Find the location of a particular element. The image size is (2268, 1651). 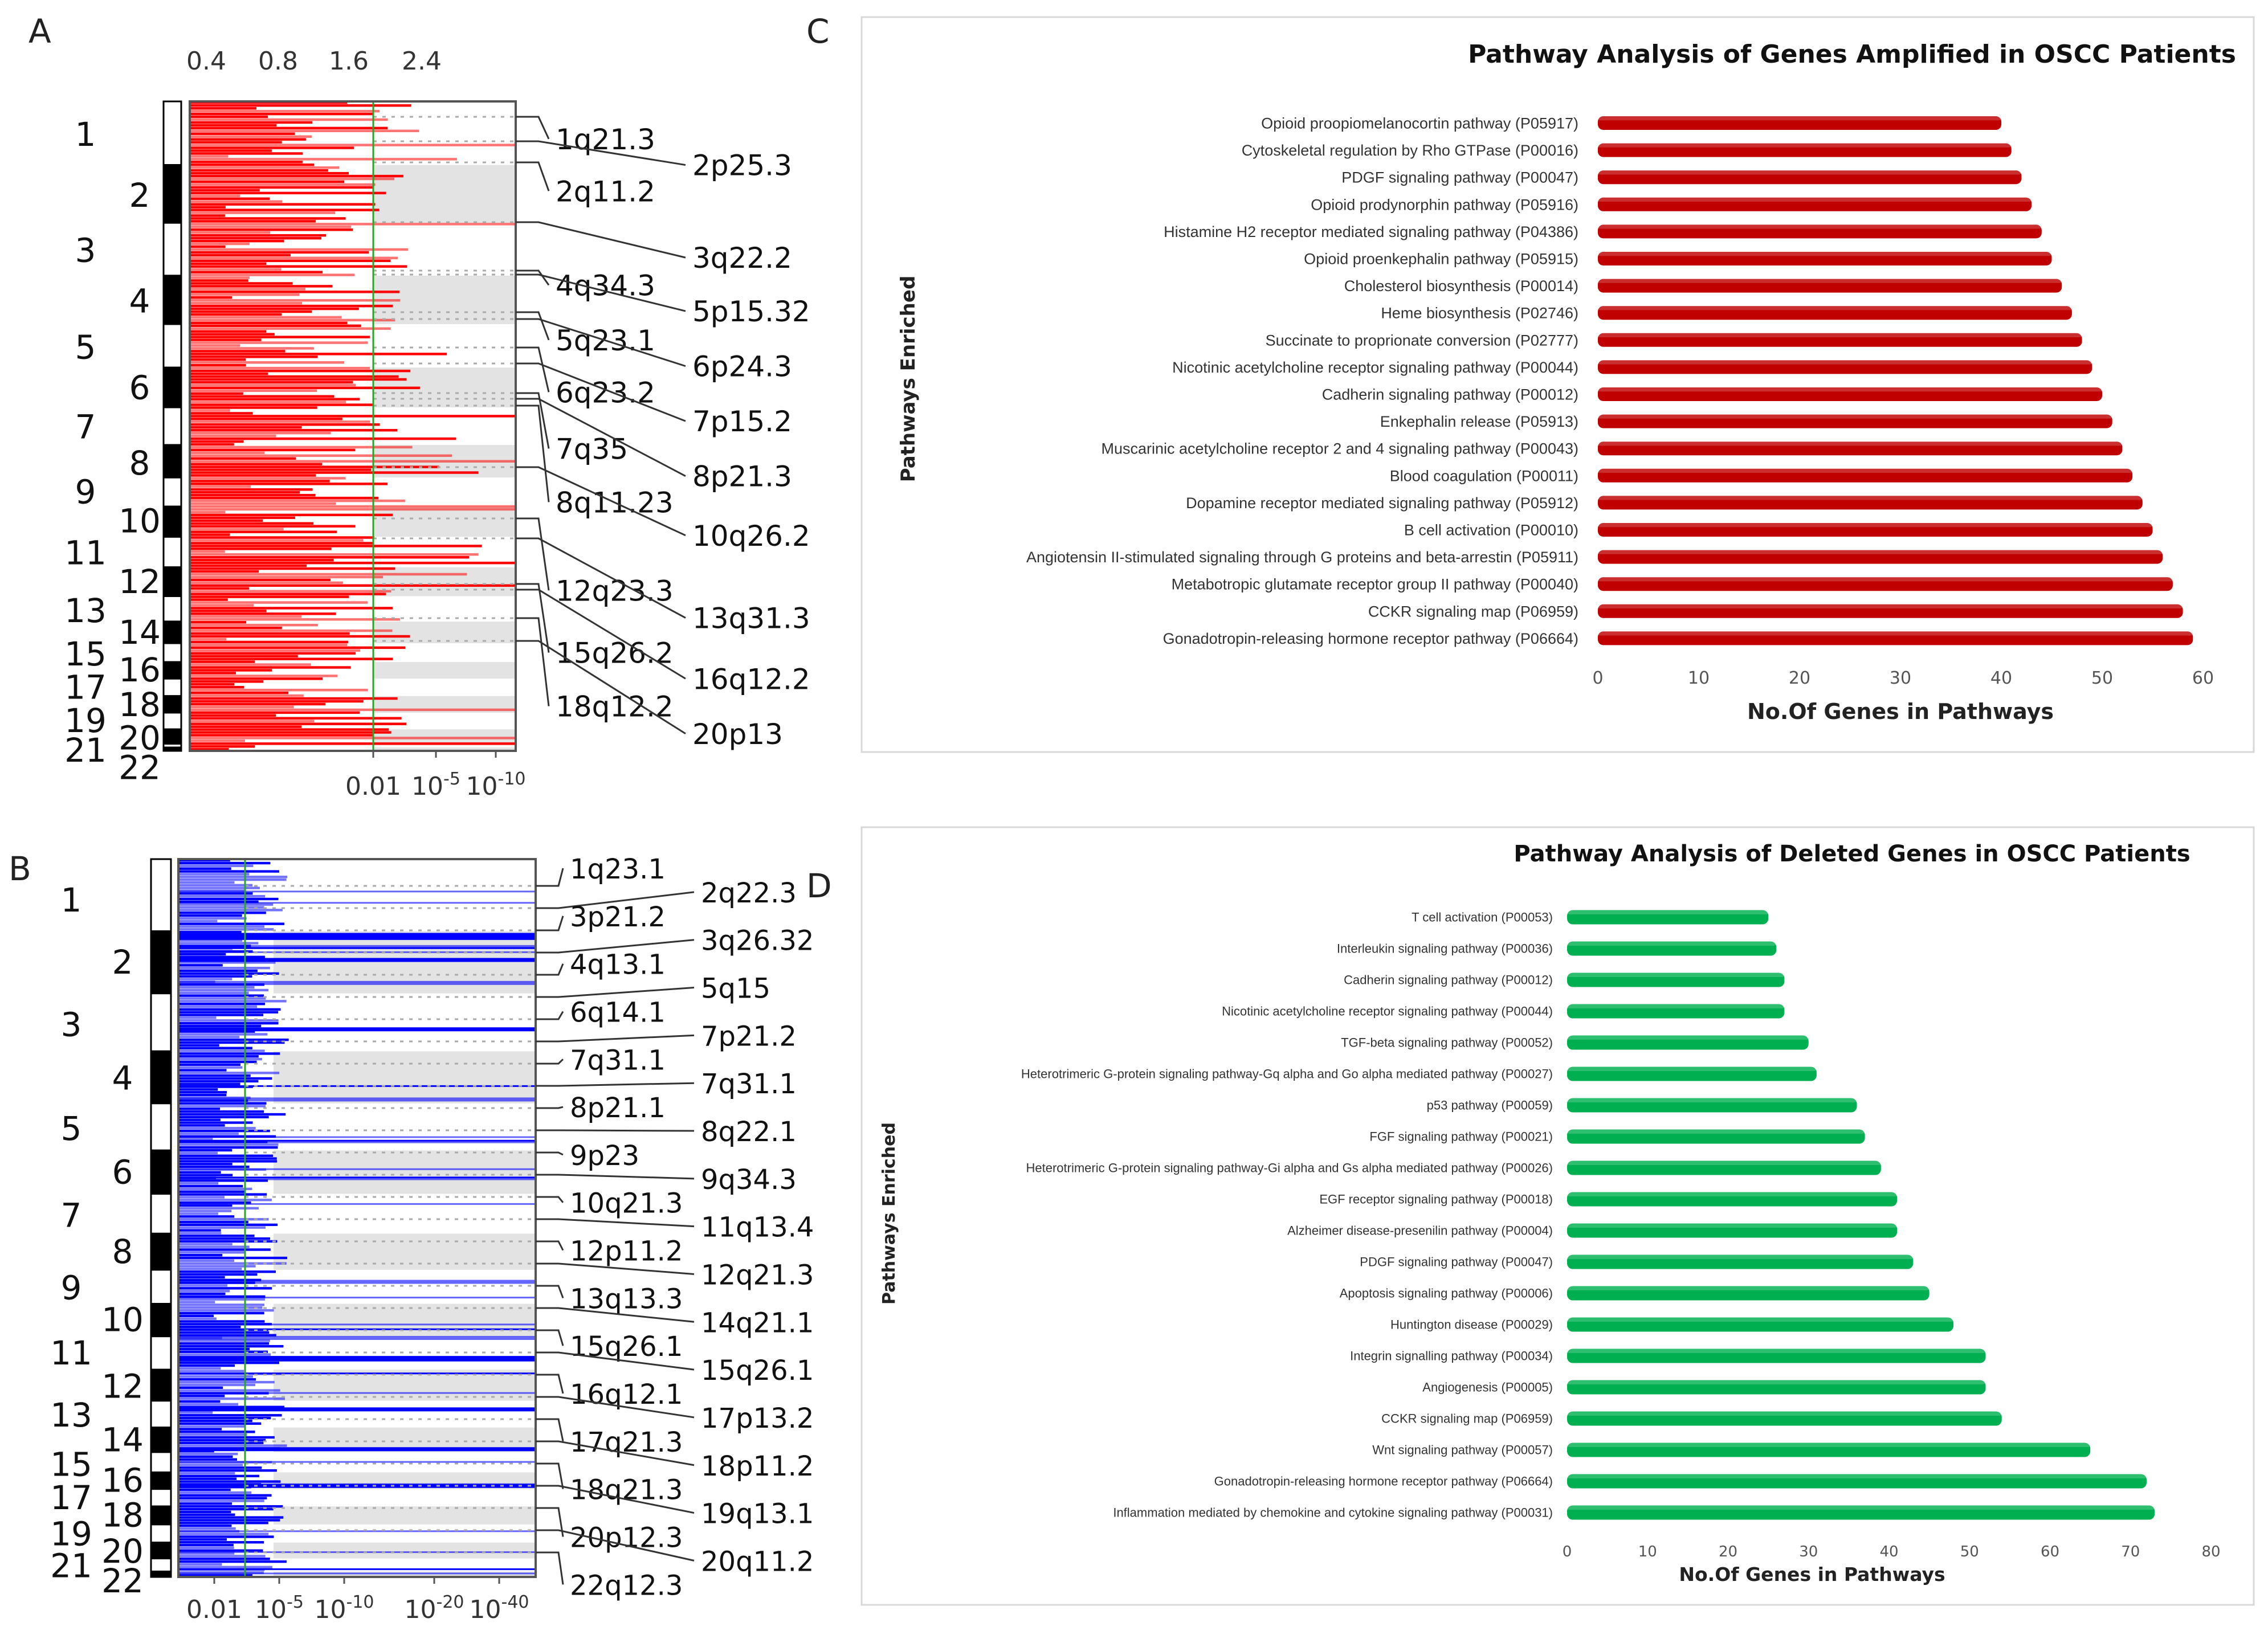

chromosome-label: 2 is located at coordinates (139, 195).